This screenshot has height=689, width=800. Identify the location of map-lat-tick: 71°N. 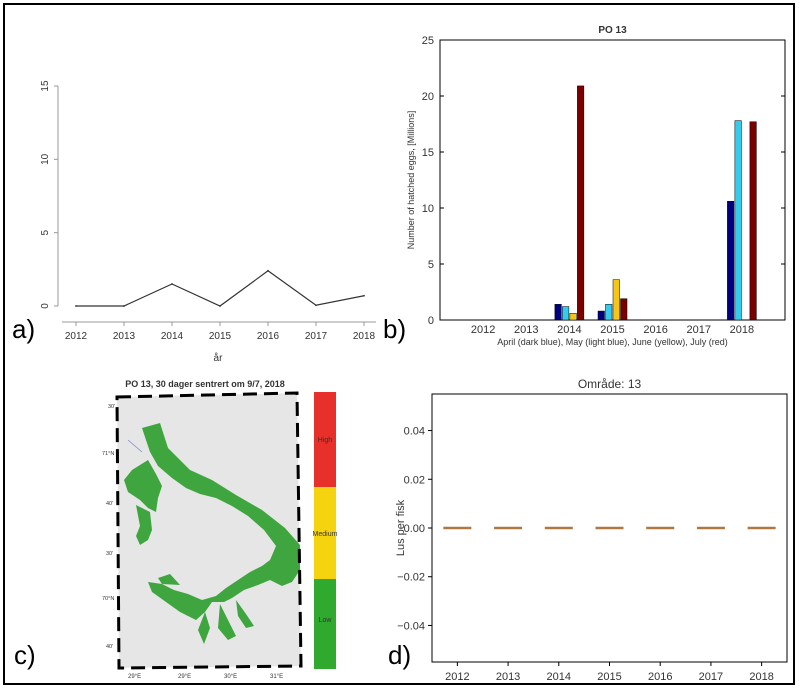
(108, 454).